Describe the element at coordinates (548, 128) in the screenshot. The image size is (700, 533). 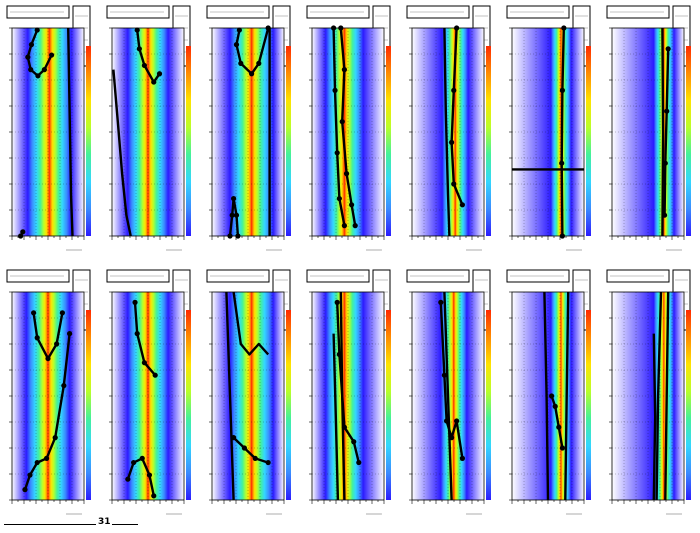
I see `panel-r1c6` at that location.